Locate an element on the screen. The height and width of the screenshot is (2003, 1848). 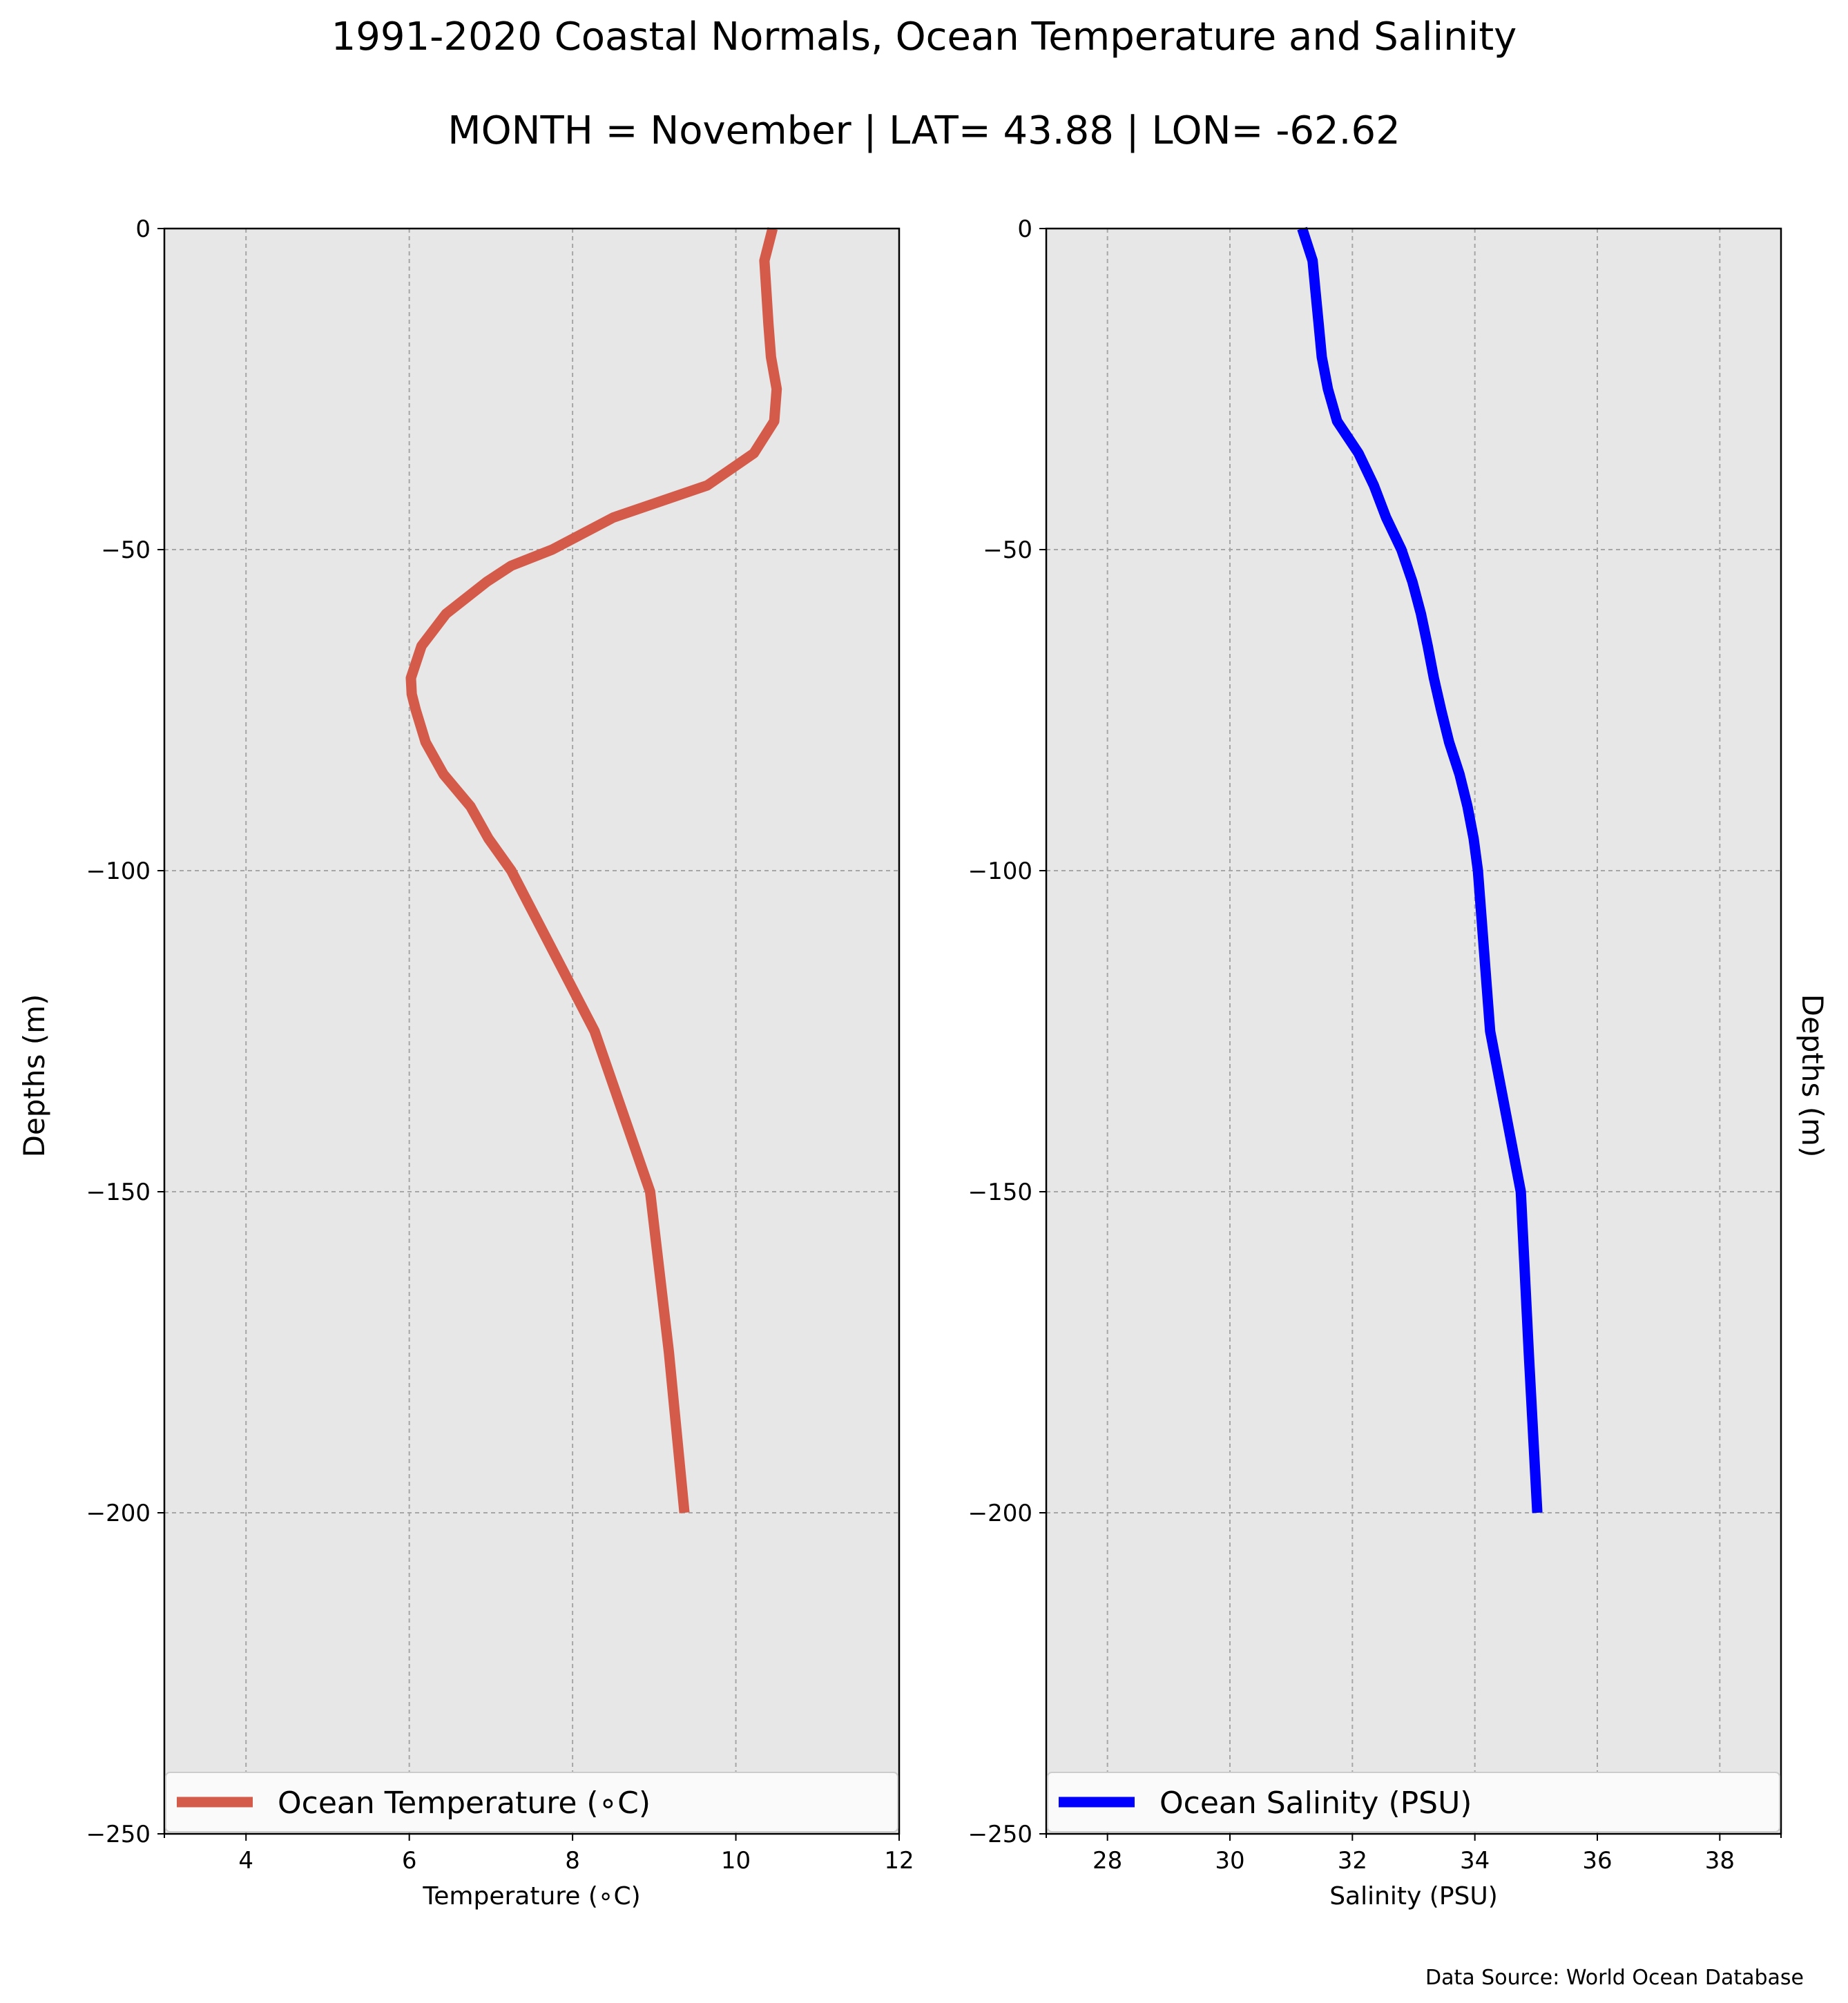
x-tick-label: 38 is located at coordinates (1720, 1861).